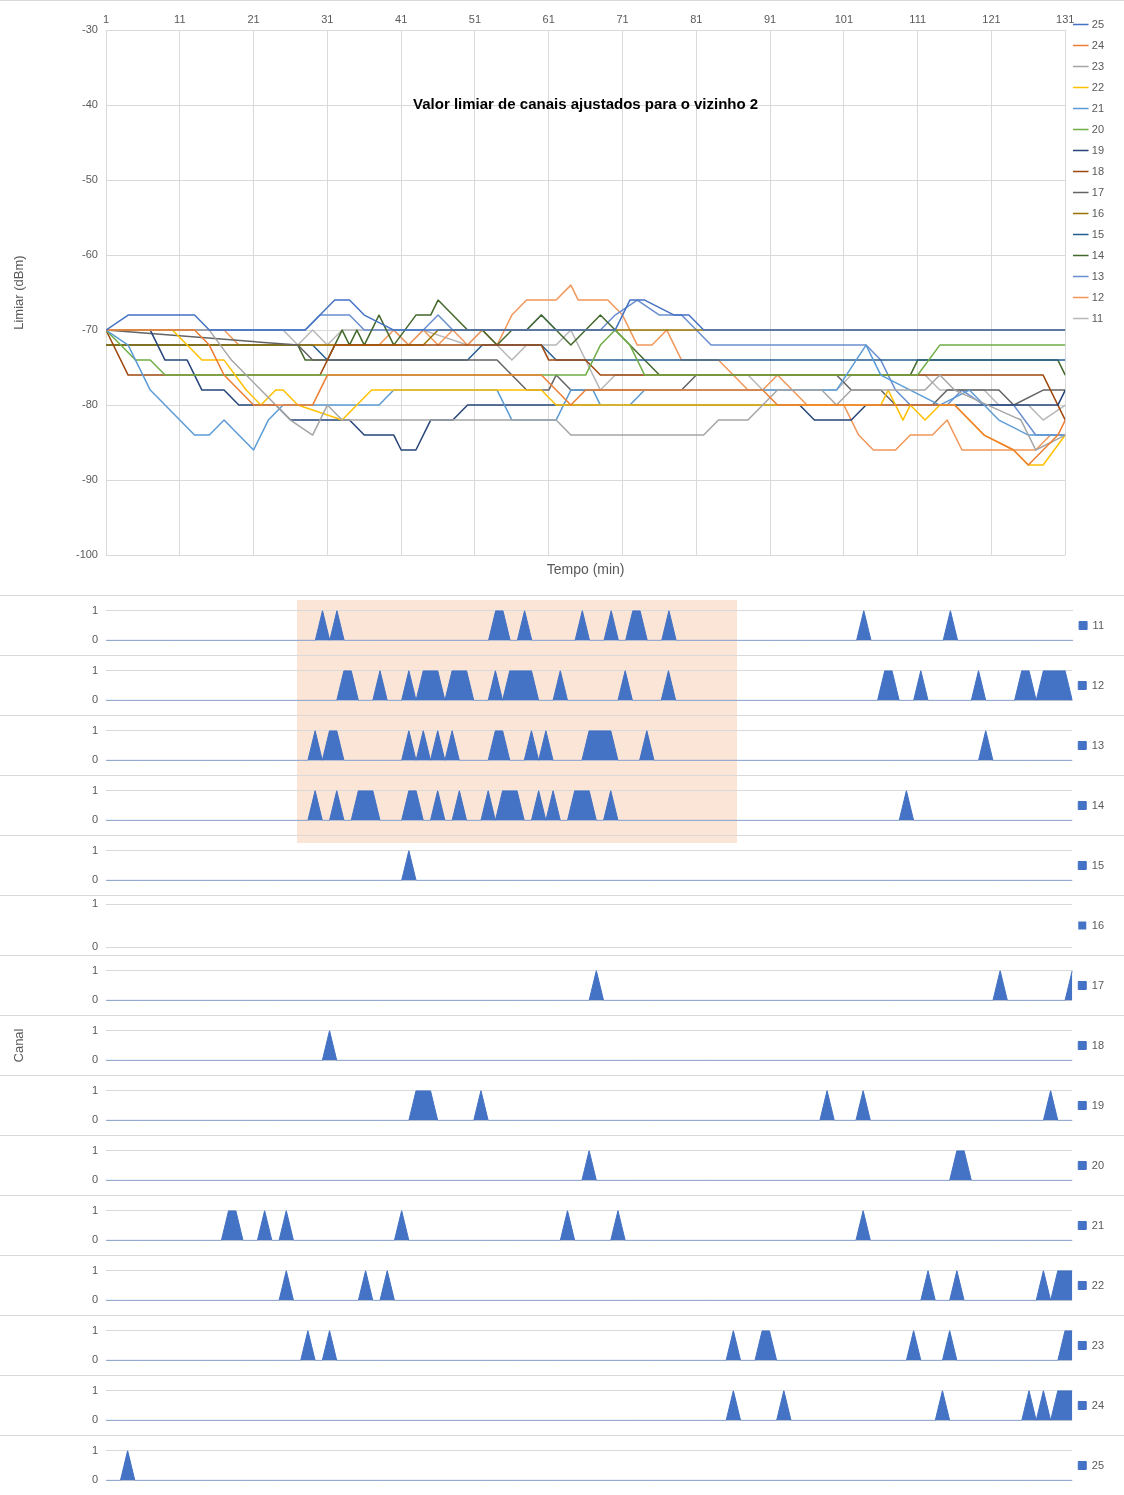  I want to click on x-tick-label: 41, so click(401, 18).